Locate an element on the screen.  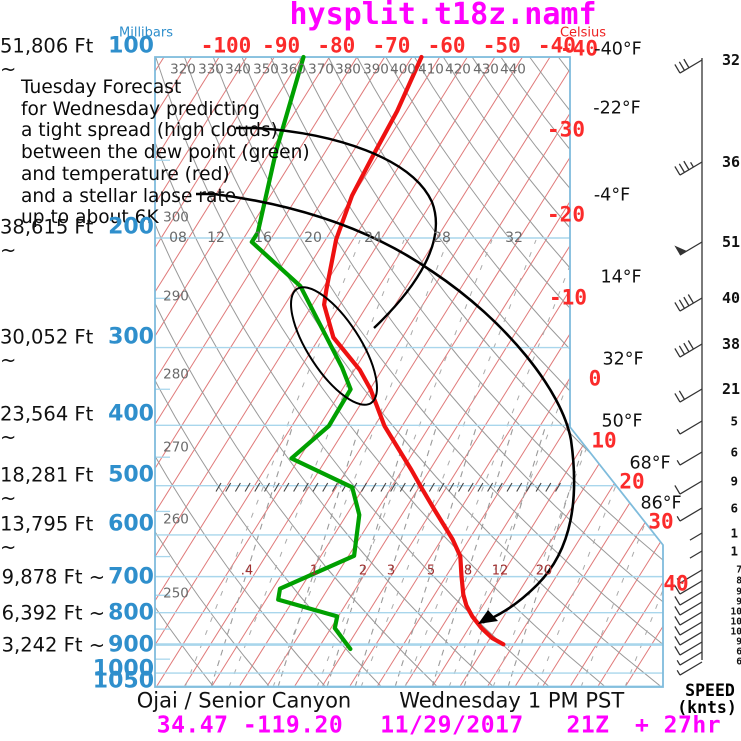
fahrenheit-tick: 32°F is located at coordinates (623, 359).